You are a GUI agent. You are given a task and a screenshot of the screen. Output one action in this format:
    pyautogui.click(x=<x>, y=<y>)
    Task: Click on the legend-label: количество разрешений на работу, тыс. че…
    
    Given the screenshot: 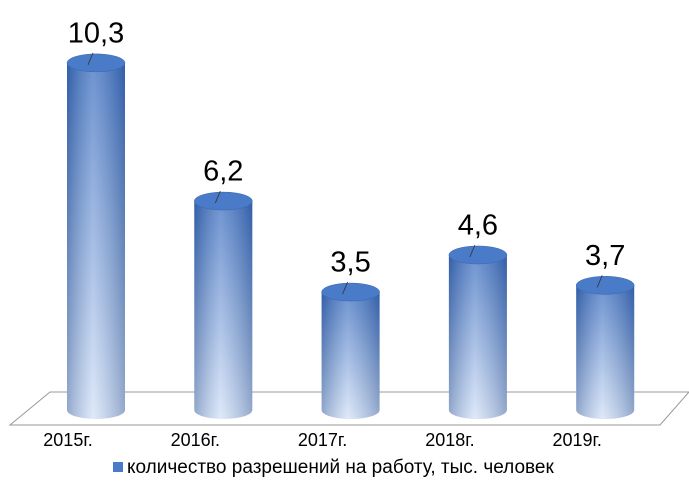 What is the action you would take?
    pyautogui.click(x=340, y=467)
    